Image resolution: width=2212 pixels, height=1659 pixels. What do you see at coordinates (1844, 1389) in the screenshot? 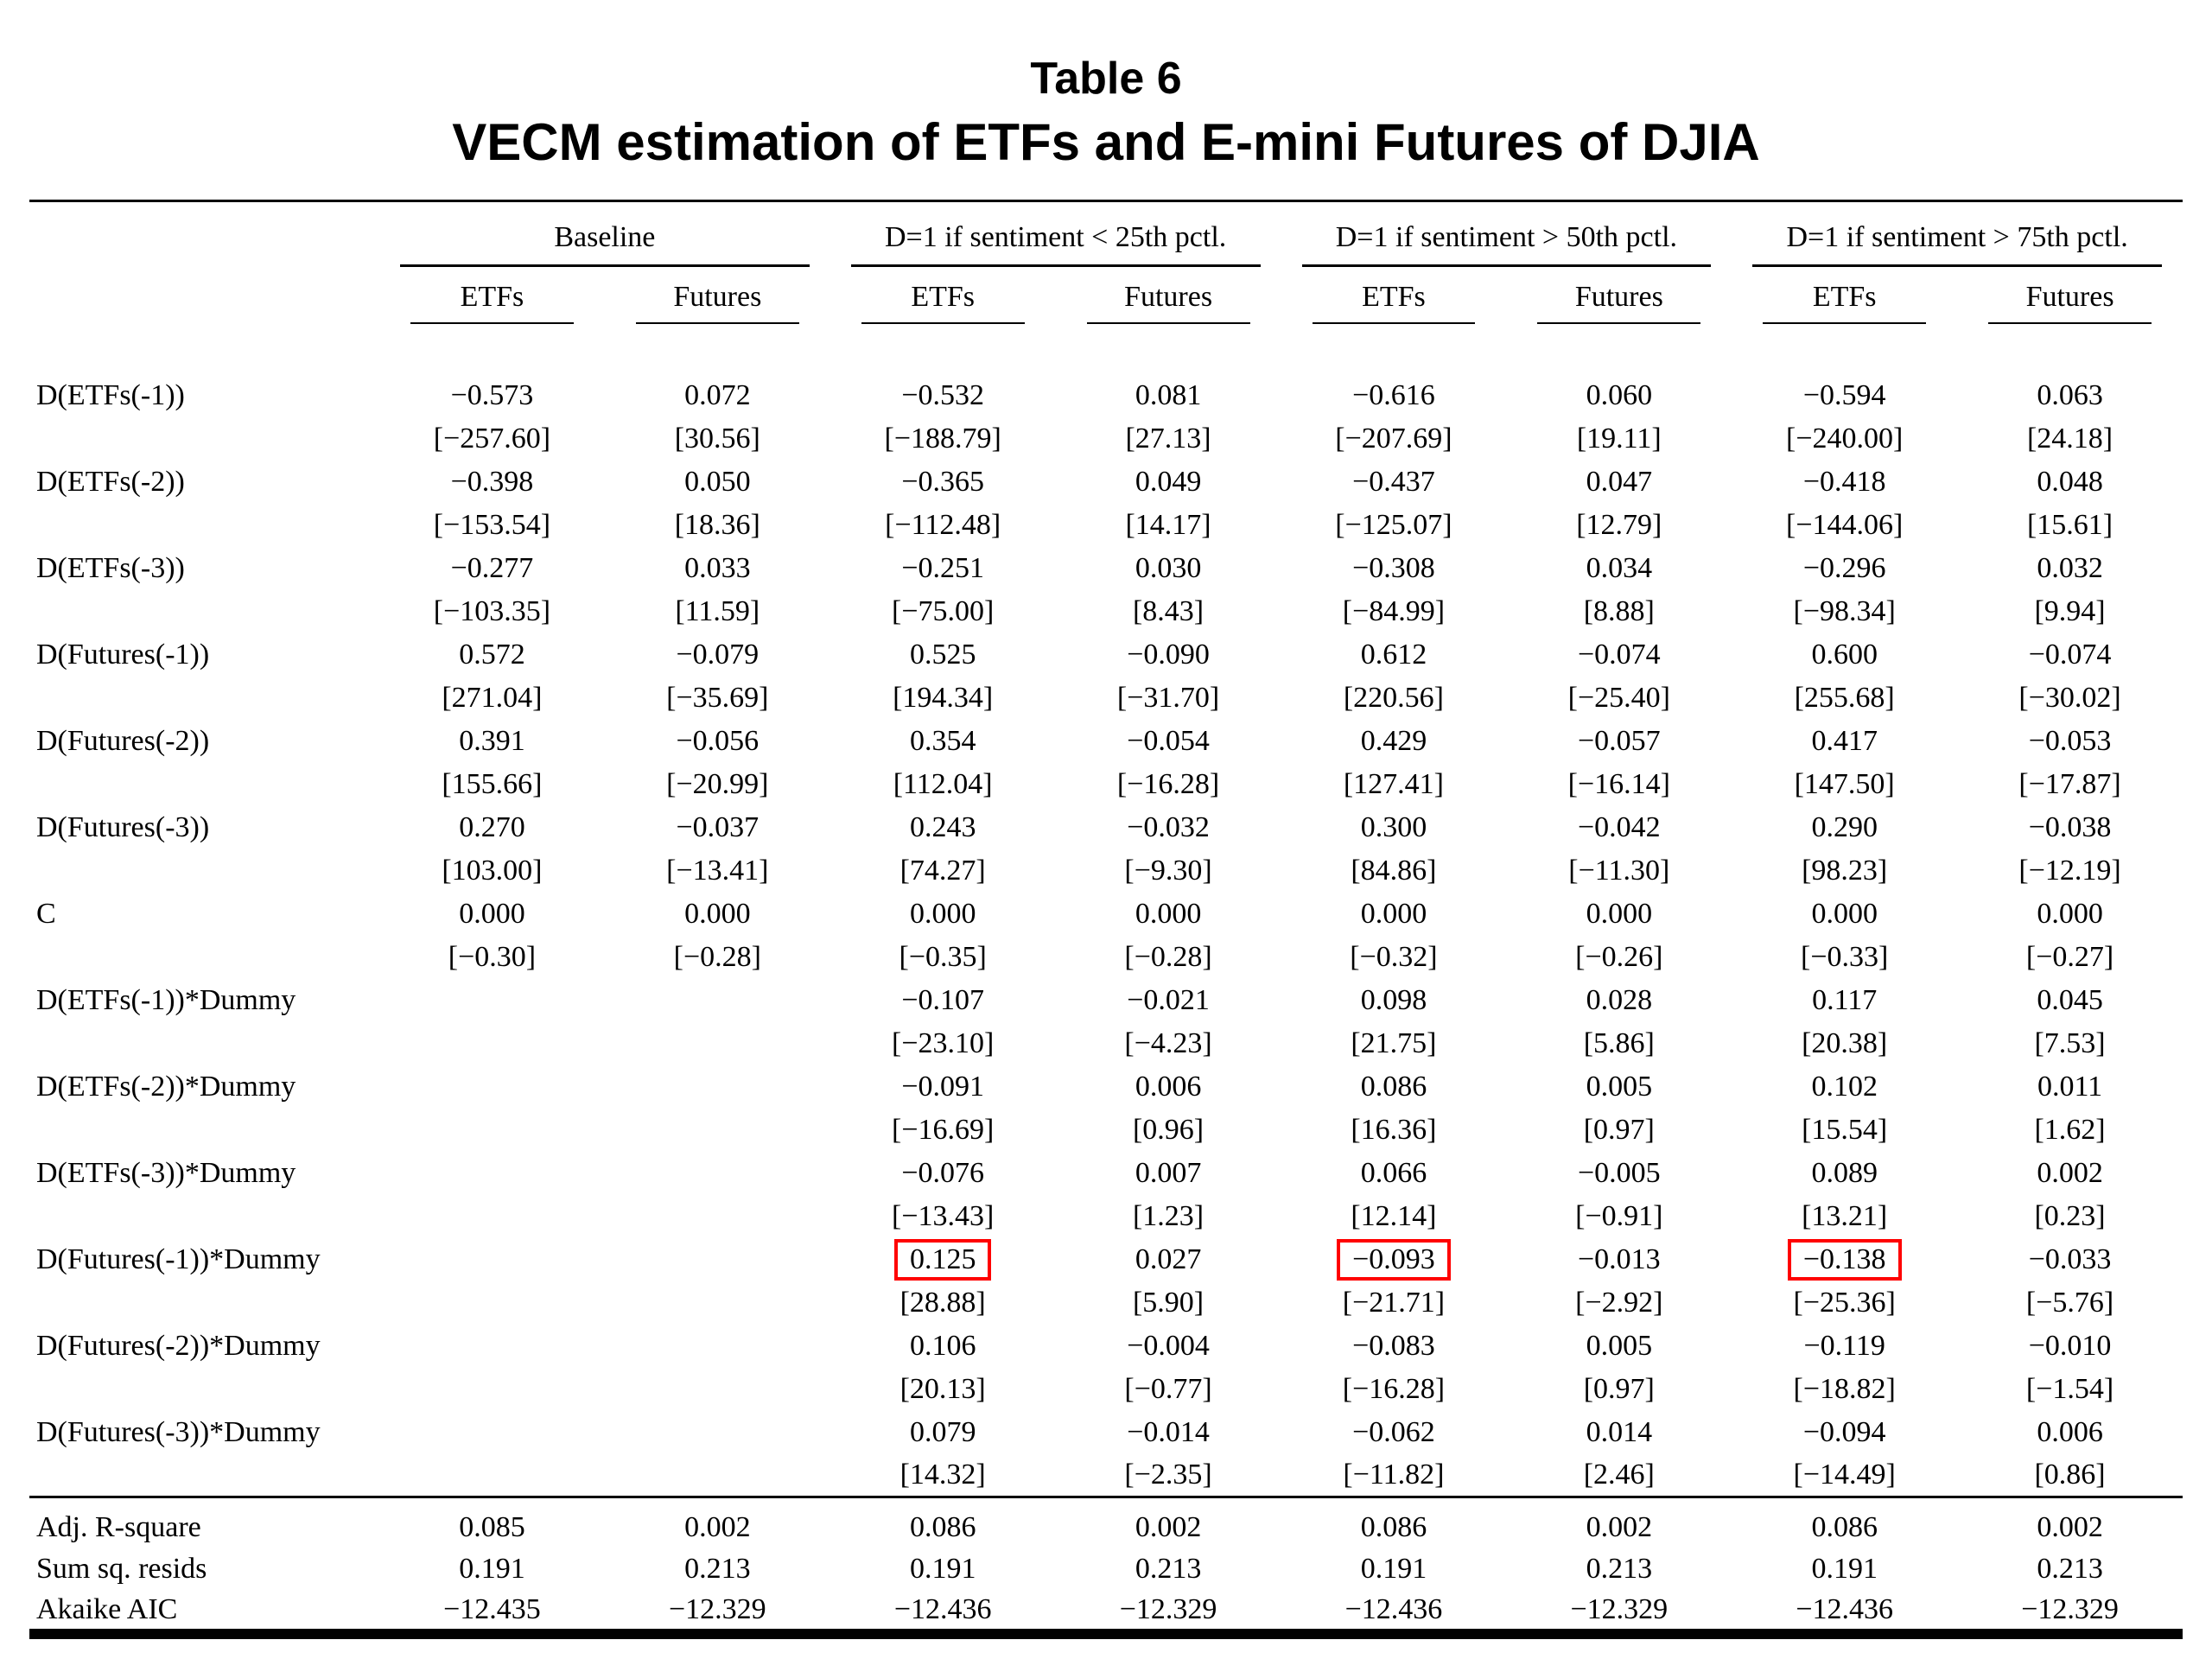
I see `cell: [−18.82]` at bounding box center [1844, 1389].